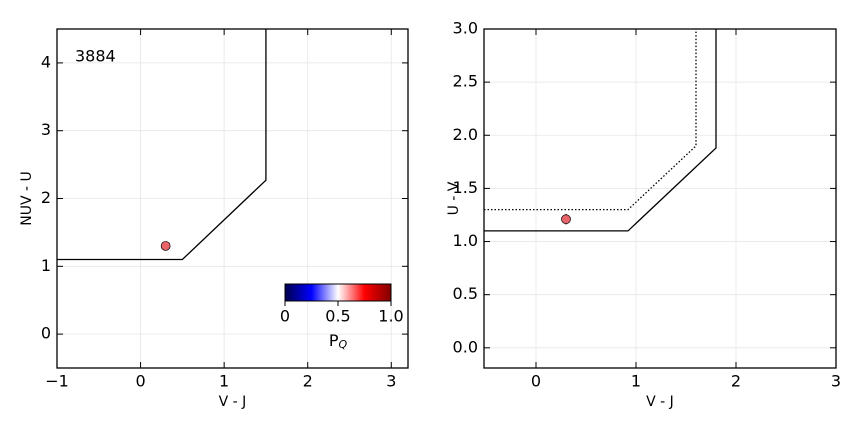  I want to click on colorbar-label: PQ, so click(338, 341).